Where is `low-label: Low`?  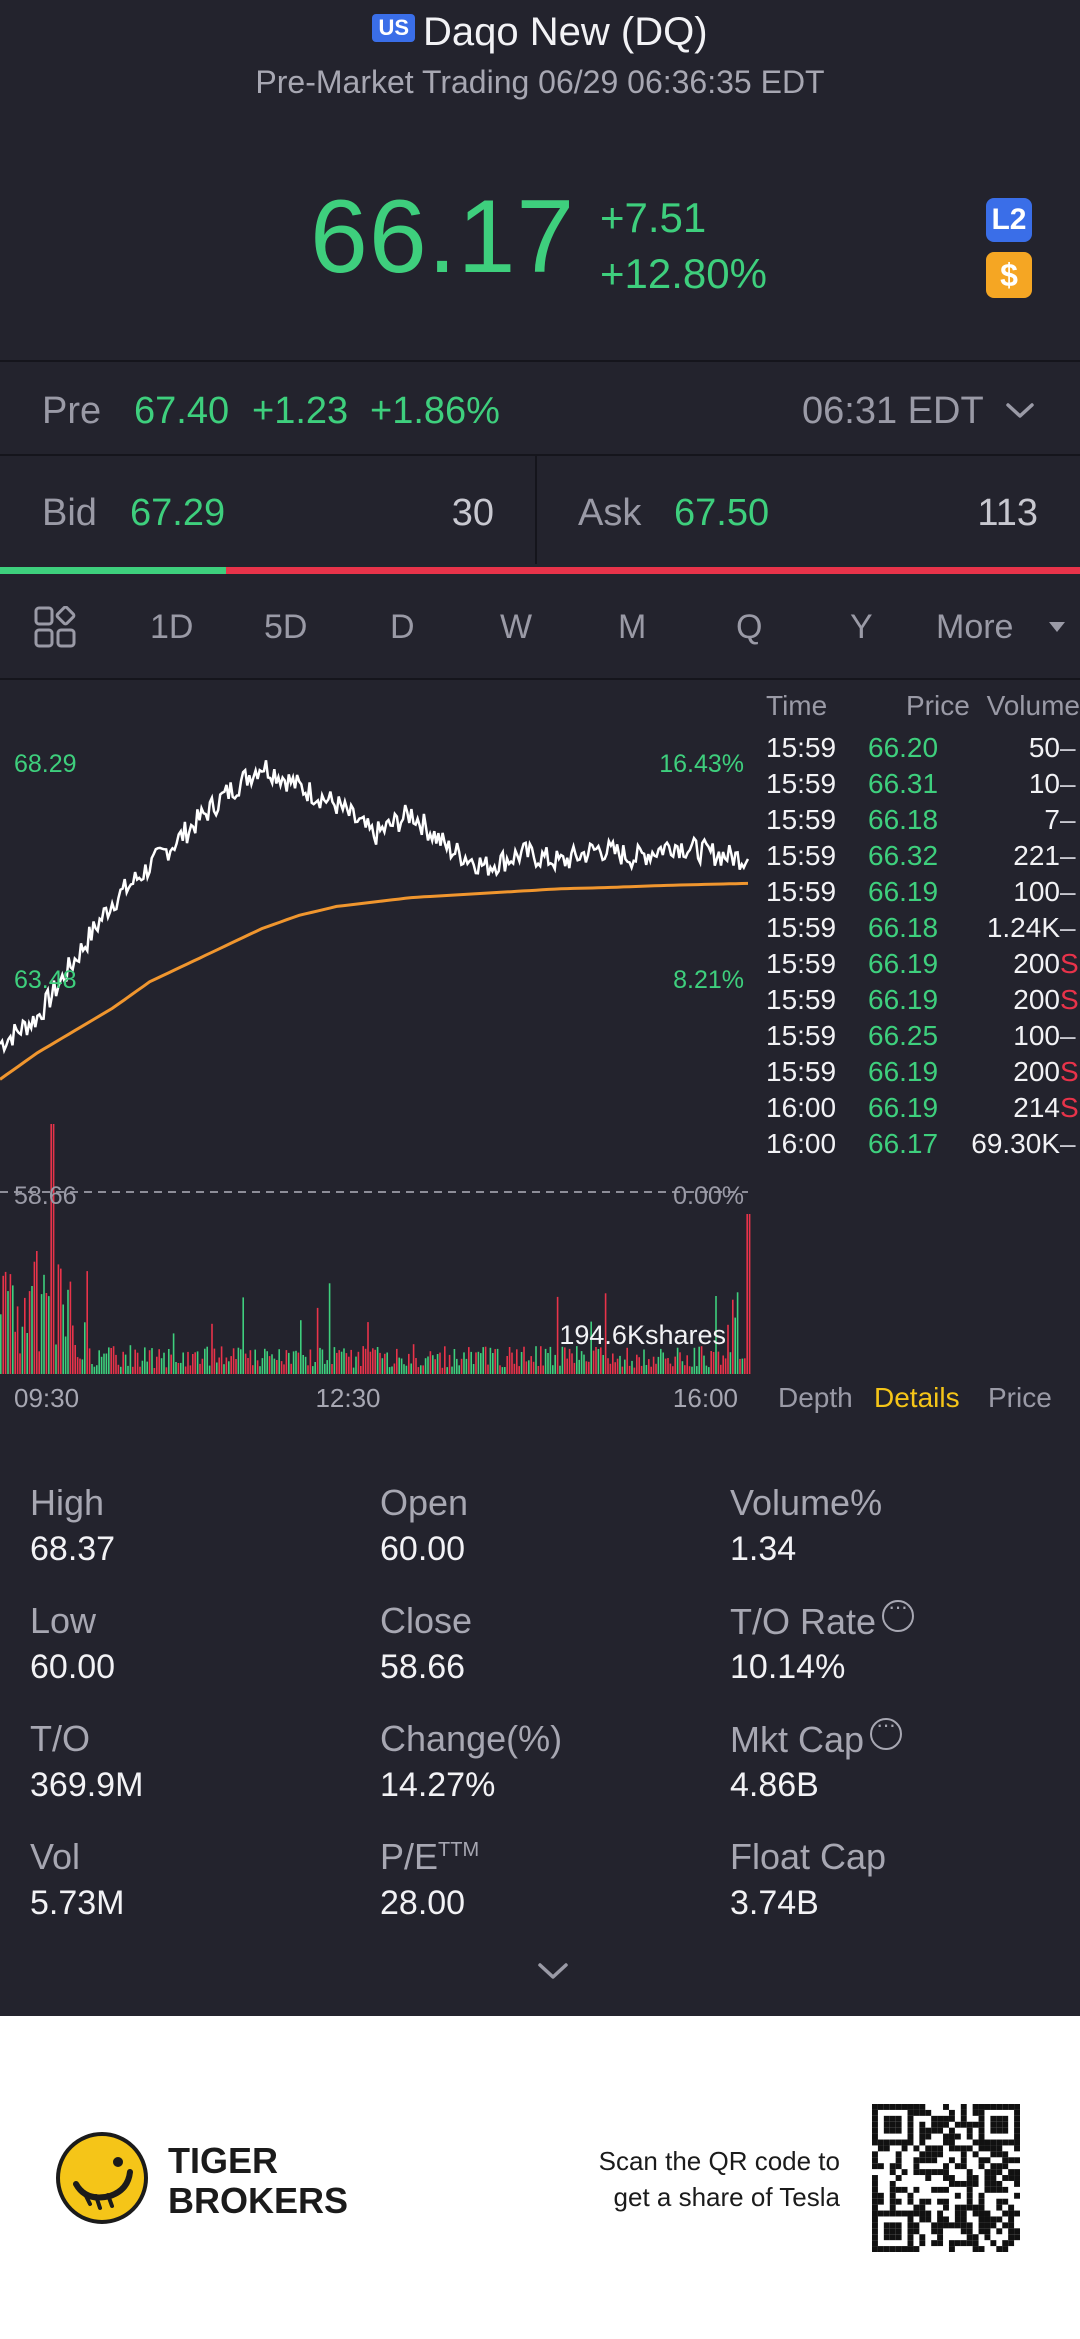
low-label: Low is located at coordinates (63, 1620).